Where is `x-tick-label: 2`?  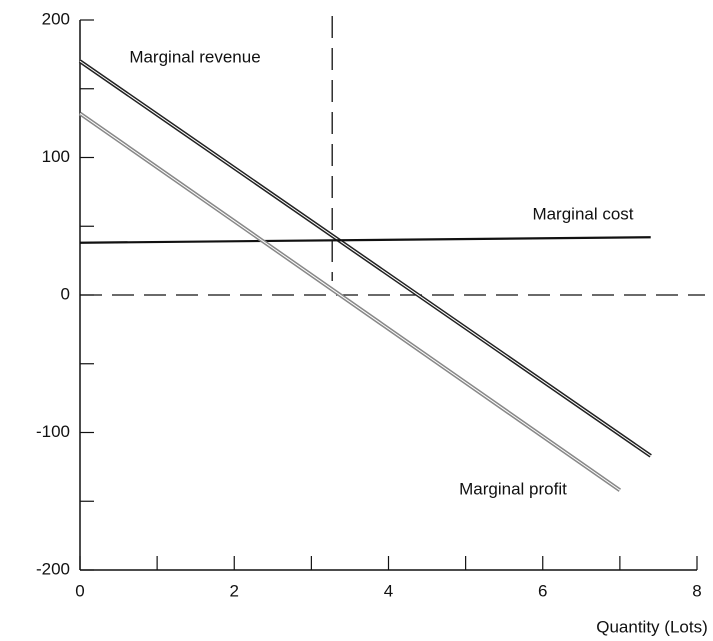
x-tick-label: 2 is located at coordinates (234, 590).